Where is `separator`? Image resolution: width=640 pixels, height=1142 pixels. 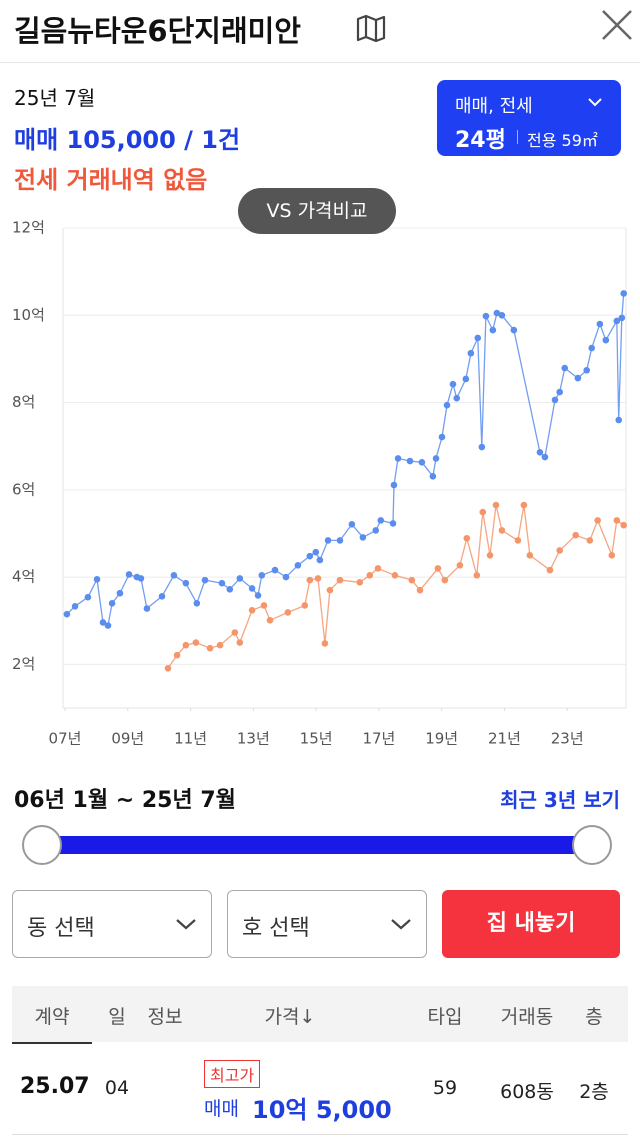 separator is located at coordinates (517, 137).